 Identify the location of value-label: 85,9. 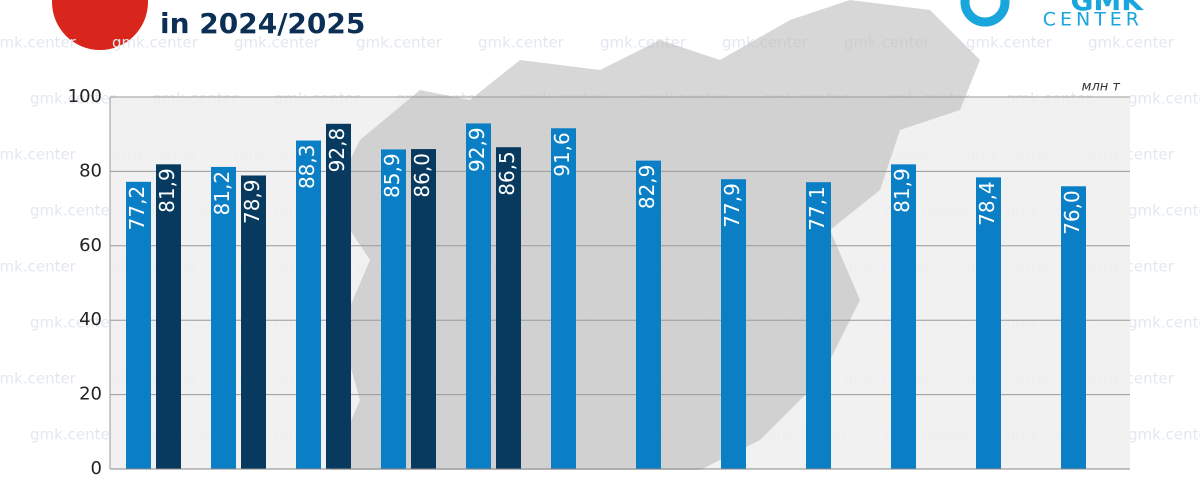
(392, 175).